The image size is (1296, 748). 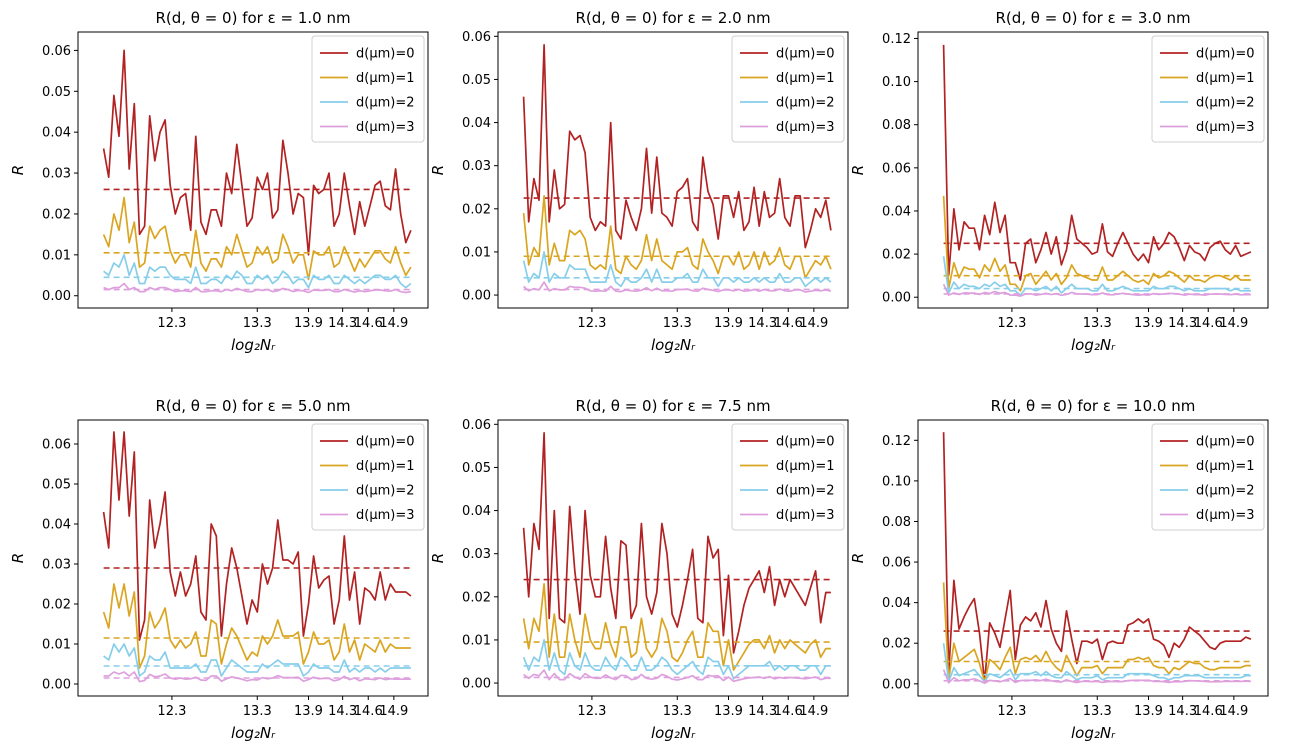 I want to click on chart-title: R(d, θ = 0) for ε = 2.0 nm, so click(x=672, y=18).